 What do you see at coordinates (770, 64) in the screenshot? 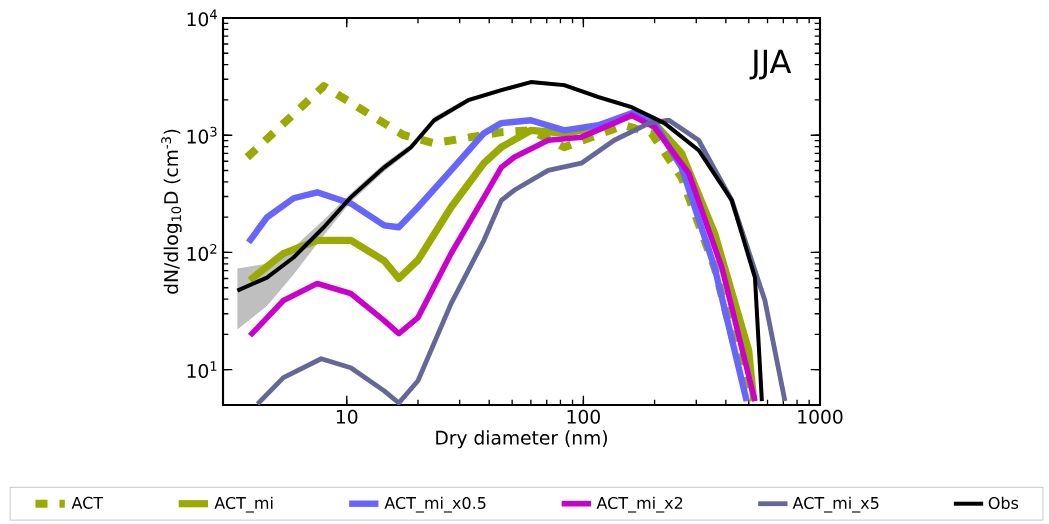
I see `annotation: JJA` at bounding box center [770, 64].